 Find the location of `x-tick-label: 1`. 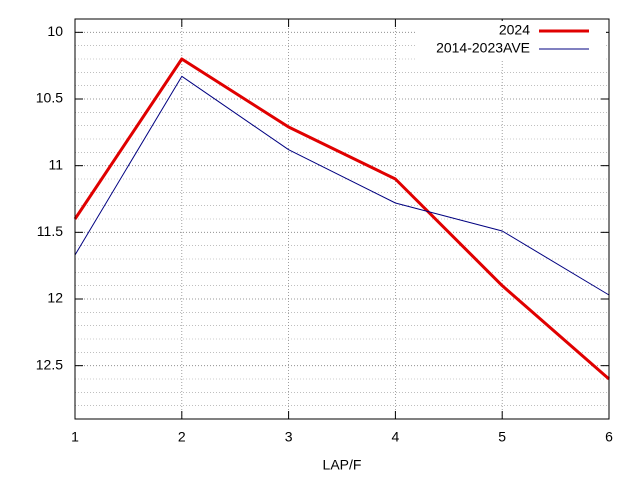

x-tick-label: 1 is located at coordinates (75, 437).